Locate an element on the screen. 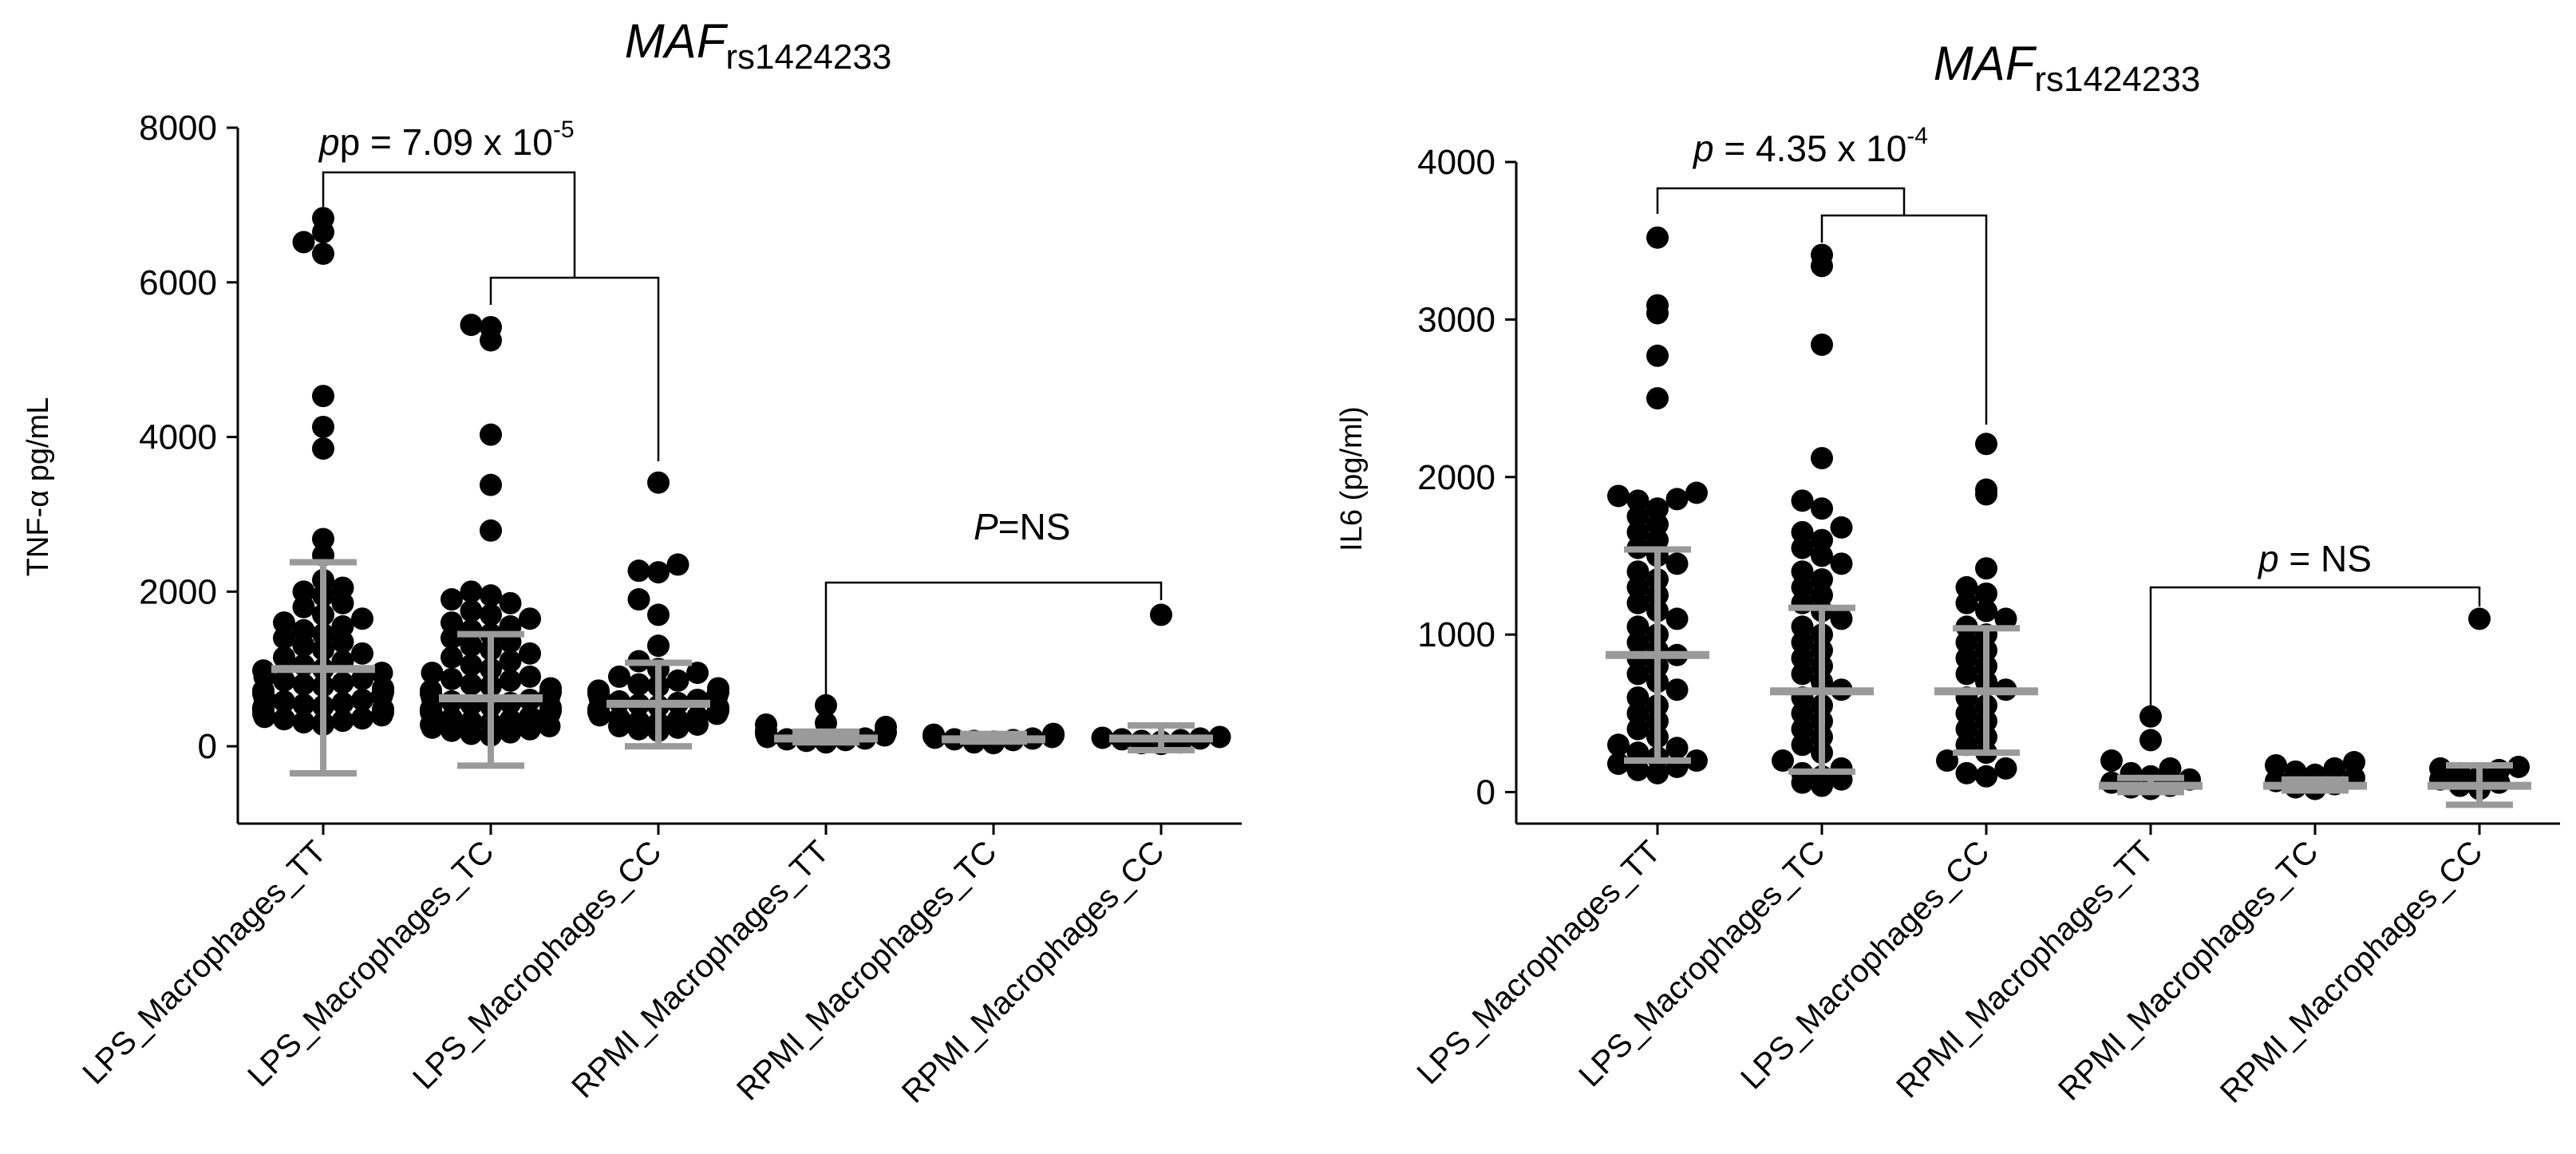  bracket-labels: p = 4.35 x 10-4 p = NS is located at coordinates (2032, 351).